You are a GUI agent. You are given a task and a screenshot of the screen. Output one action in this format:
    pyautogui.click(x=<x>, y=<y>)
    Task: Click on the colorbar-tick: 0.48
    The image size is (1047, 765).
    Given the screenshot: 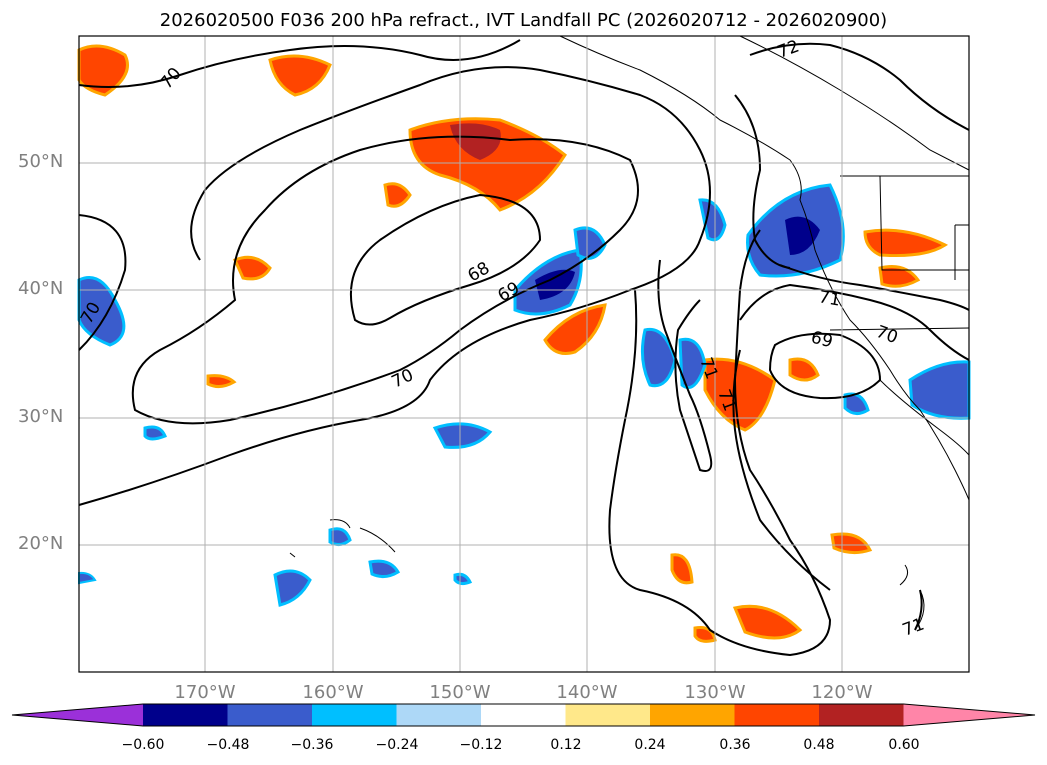 What is the action you would take?
    pyautogui.click(x=819, y=745)
    